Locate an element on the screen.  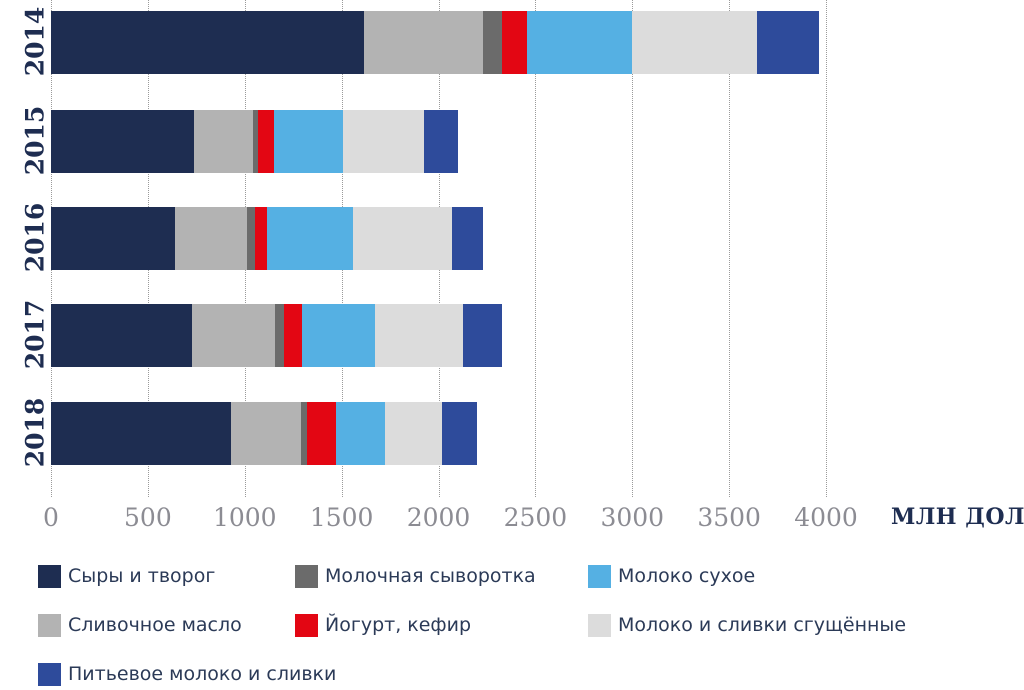
year-label-2018: 2018 is located at coordinates (24, 432).